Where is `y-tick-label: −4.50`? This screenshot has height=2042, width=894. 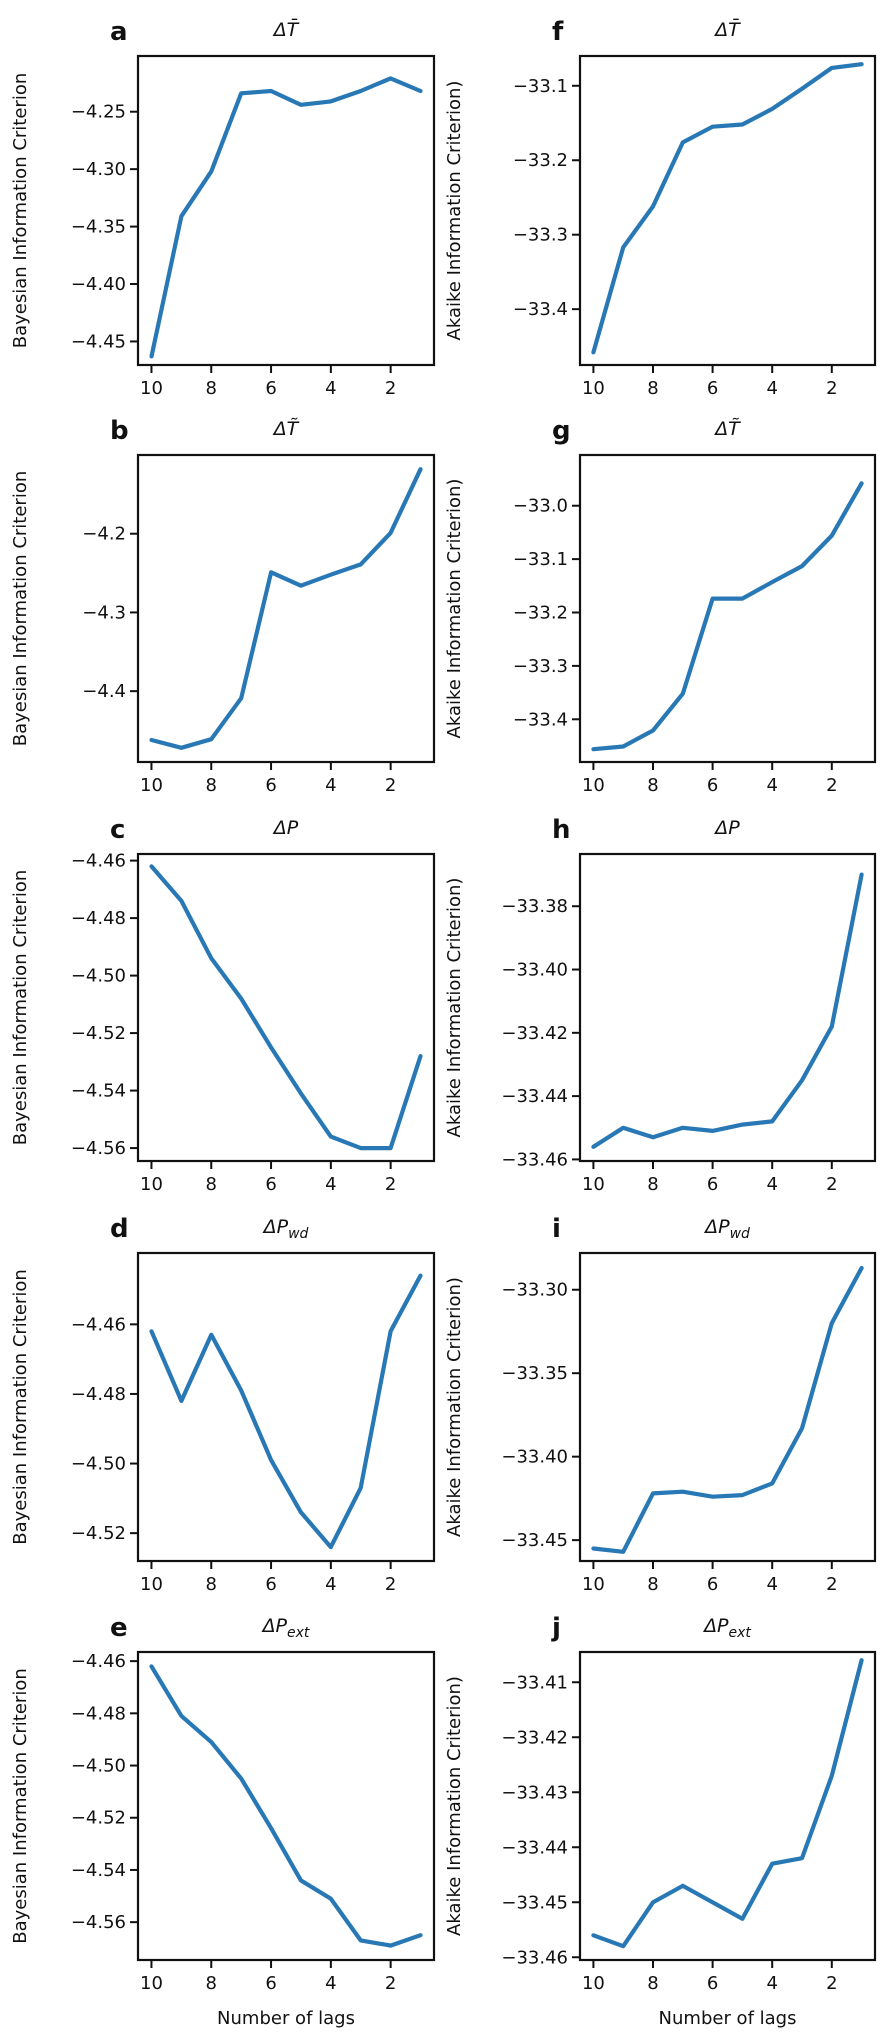 y-tick-label: −4.50 is located at coordinates (98, 1766).